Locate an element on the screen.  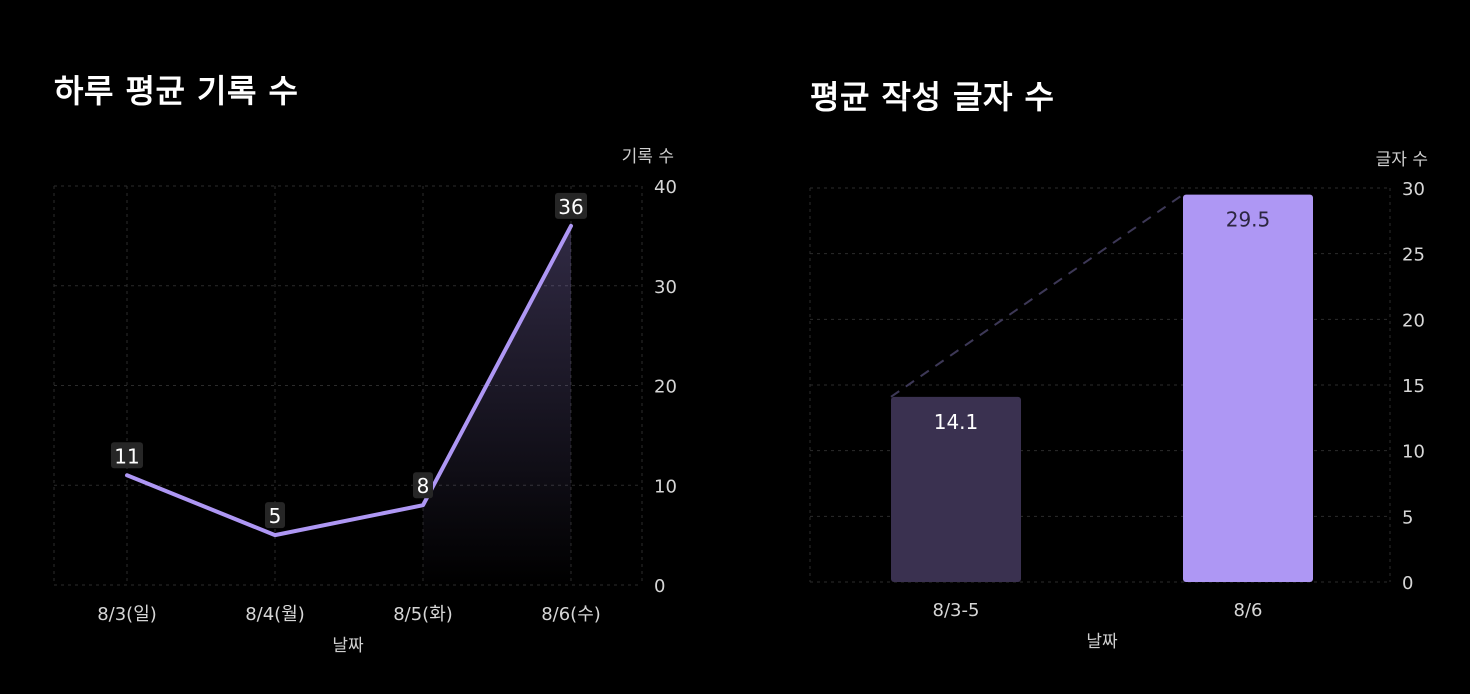
line-x-tick-label: 8/3(일) is located at coordinates (127, 614).